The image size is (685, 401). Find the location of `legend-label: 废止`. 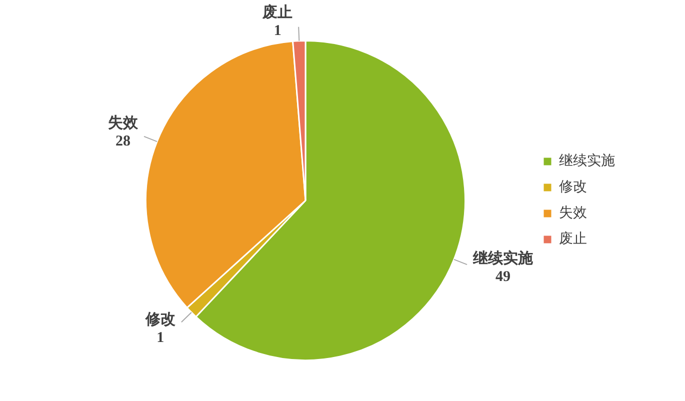

legend-label: 废止 is located at coordinates (573, 239).